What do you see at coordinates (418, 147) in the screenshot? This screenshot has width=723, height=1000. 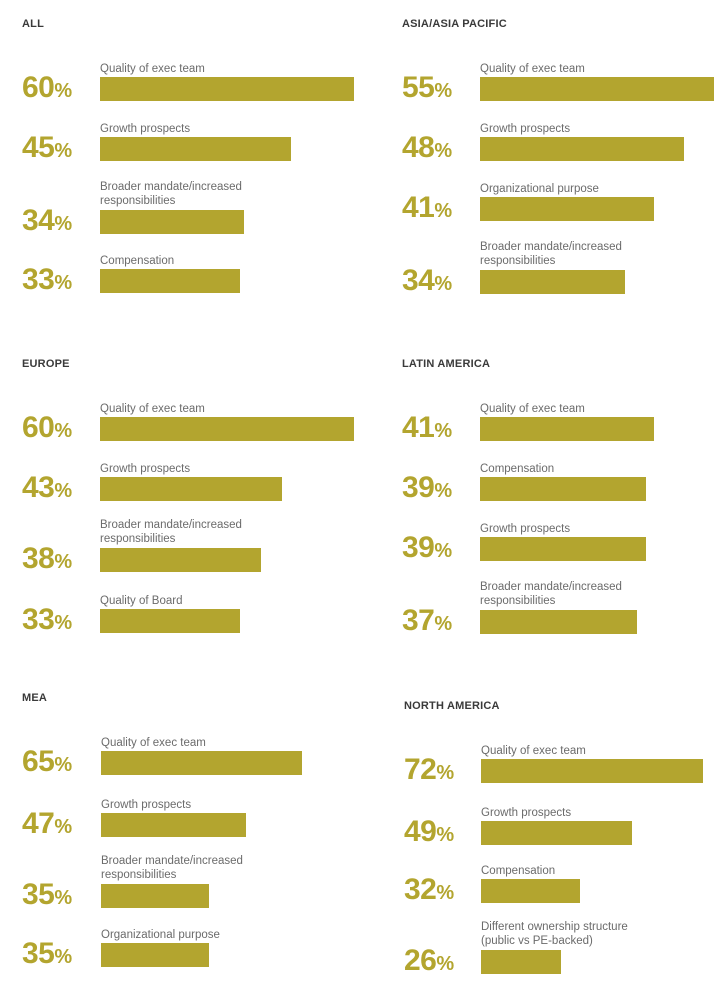 I see `value-number: 48` at bounding box center [418, 147].